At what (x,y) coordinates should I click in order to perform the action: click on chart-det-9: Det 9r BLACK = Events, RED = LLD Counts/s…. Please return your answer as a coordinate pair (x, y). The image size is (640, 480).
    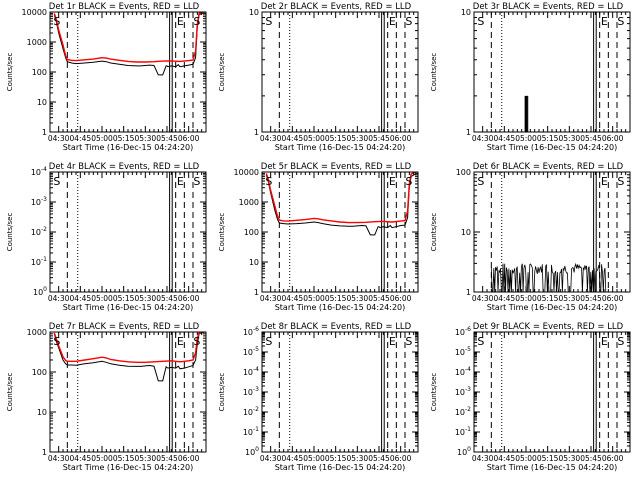
    Looking at the image, I should click on (530, 397).